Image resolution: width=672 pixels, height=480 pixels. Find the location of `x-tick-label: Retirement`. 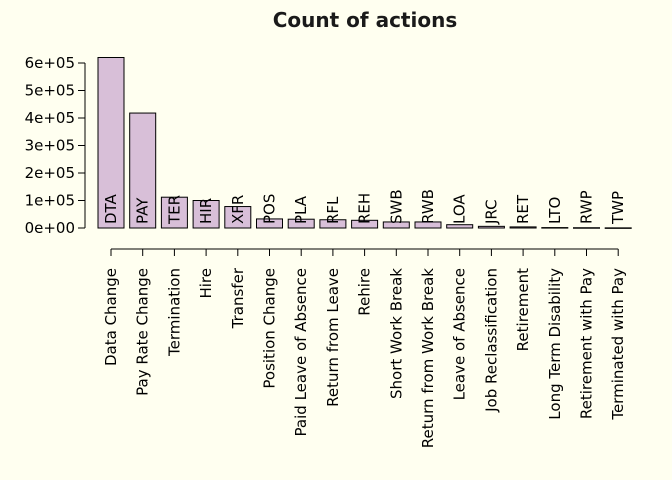

x-tick-label: Retirement is located at coordinates (523, 309).